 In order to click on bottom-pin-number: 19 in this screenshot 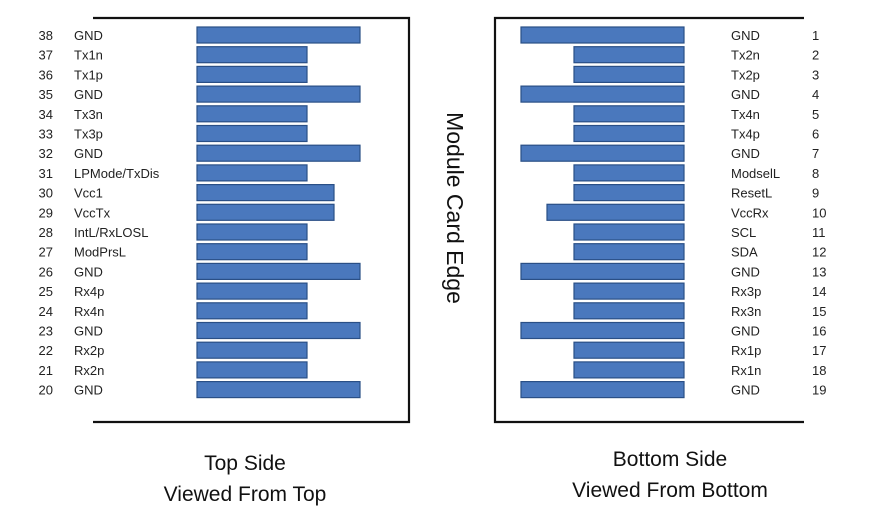, I will do `click(819, 390)`.